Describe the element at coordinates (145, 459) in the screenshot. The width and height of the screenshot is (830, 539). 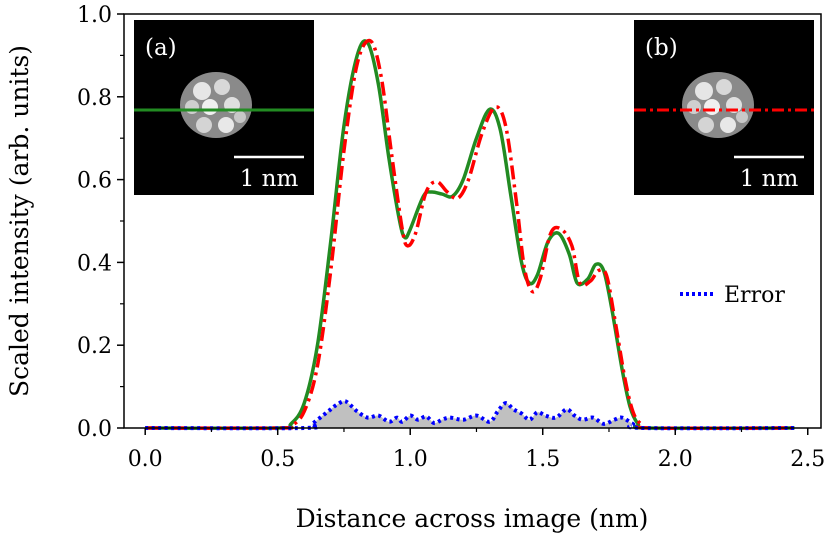
I see `x-tick-label: 0.0` at that location.